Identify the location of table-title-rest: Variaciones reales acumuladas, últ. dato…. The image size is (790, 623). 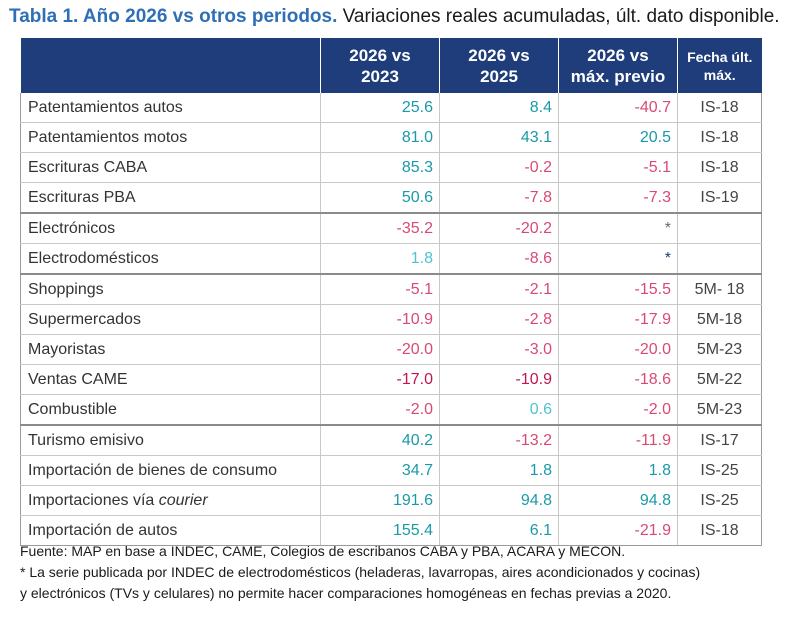
(558, 16).